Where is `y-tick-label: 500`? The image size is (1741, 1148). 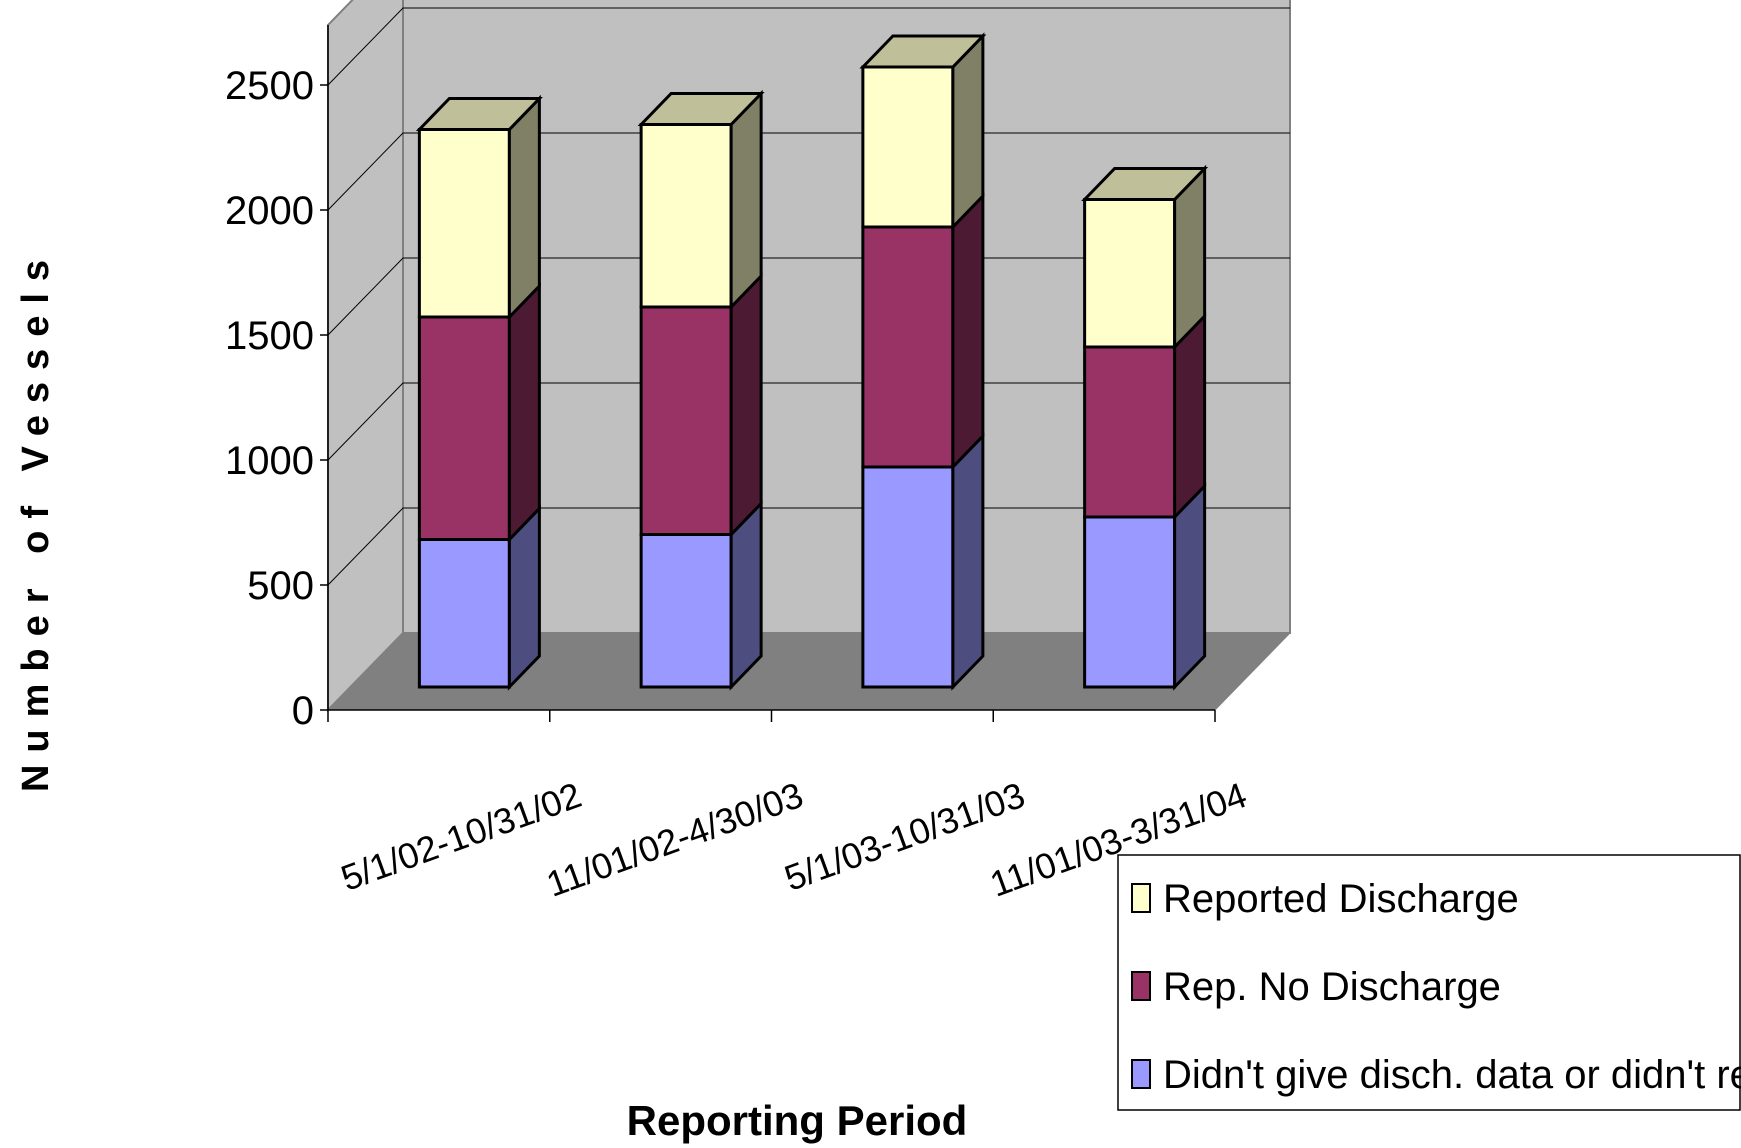
y-tick-label: 500 is located at coordinates (280, 586).